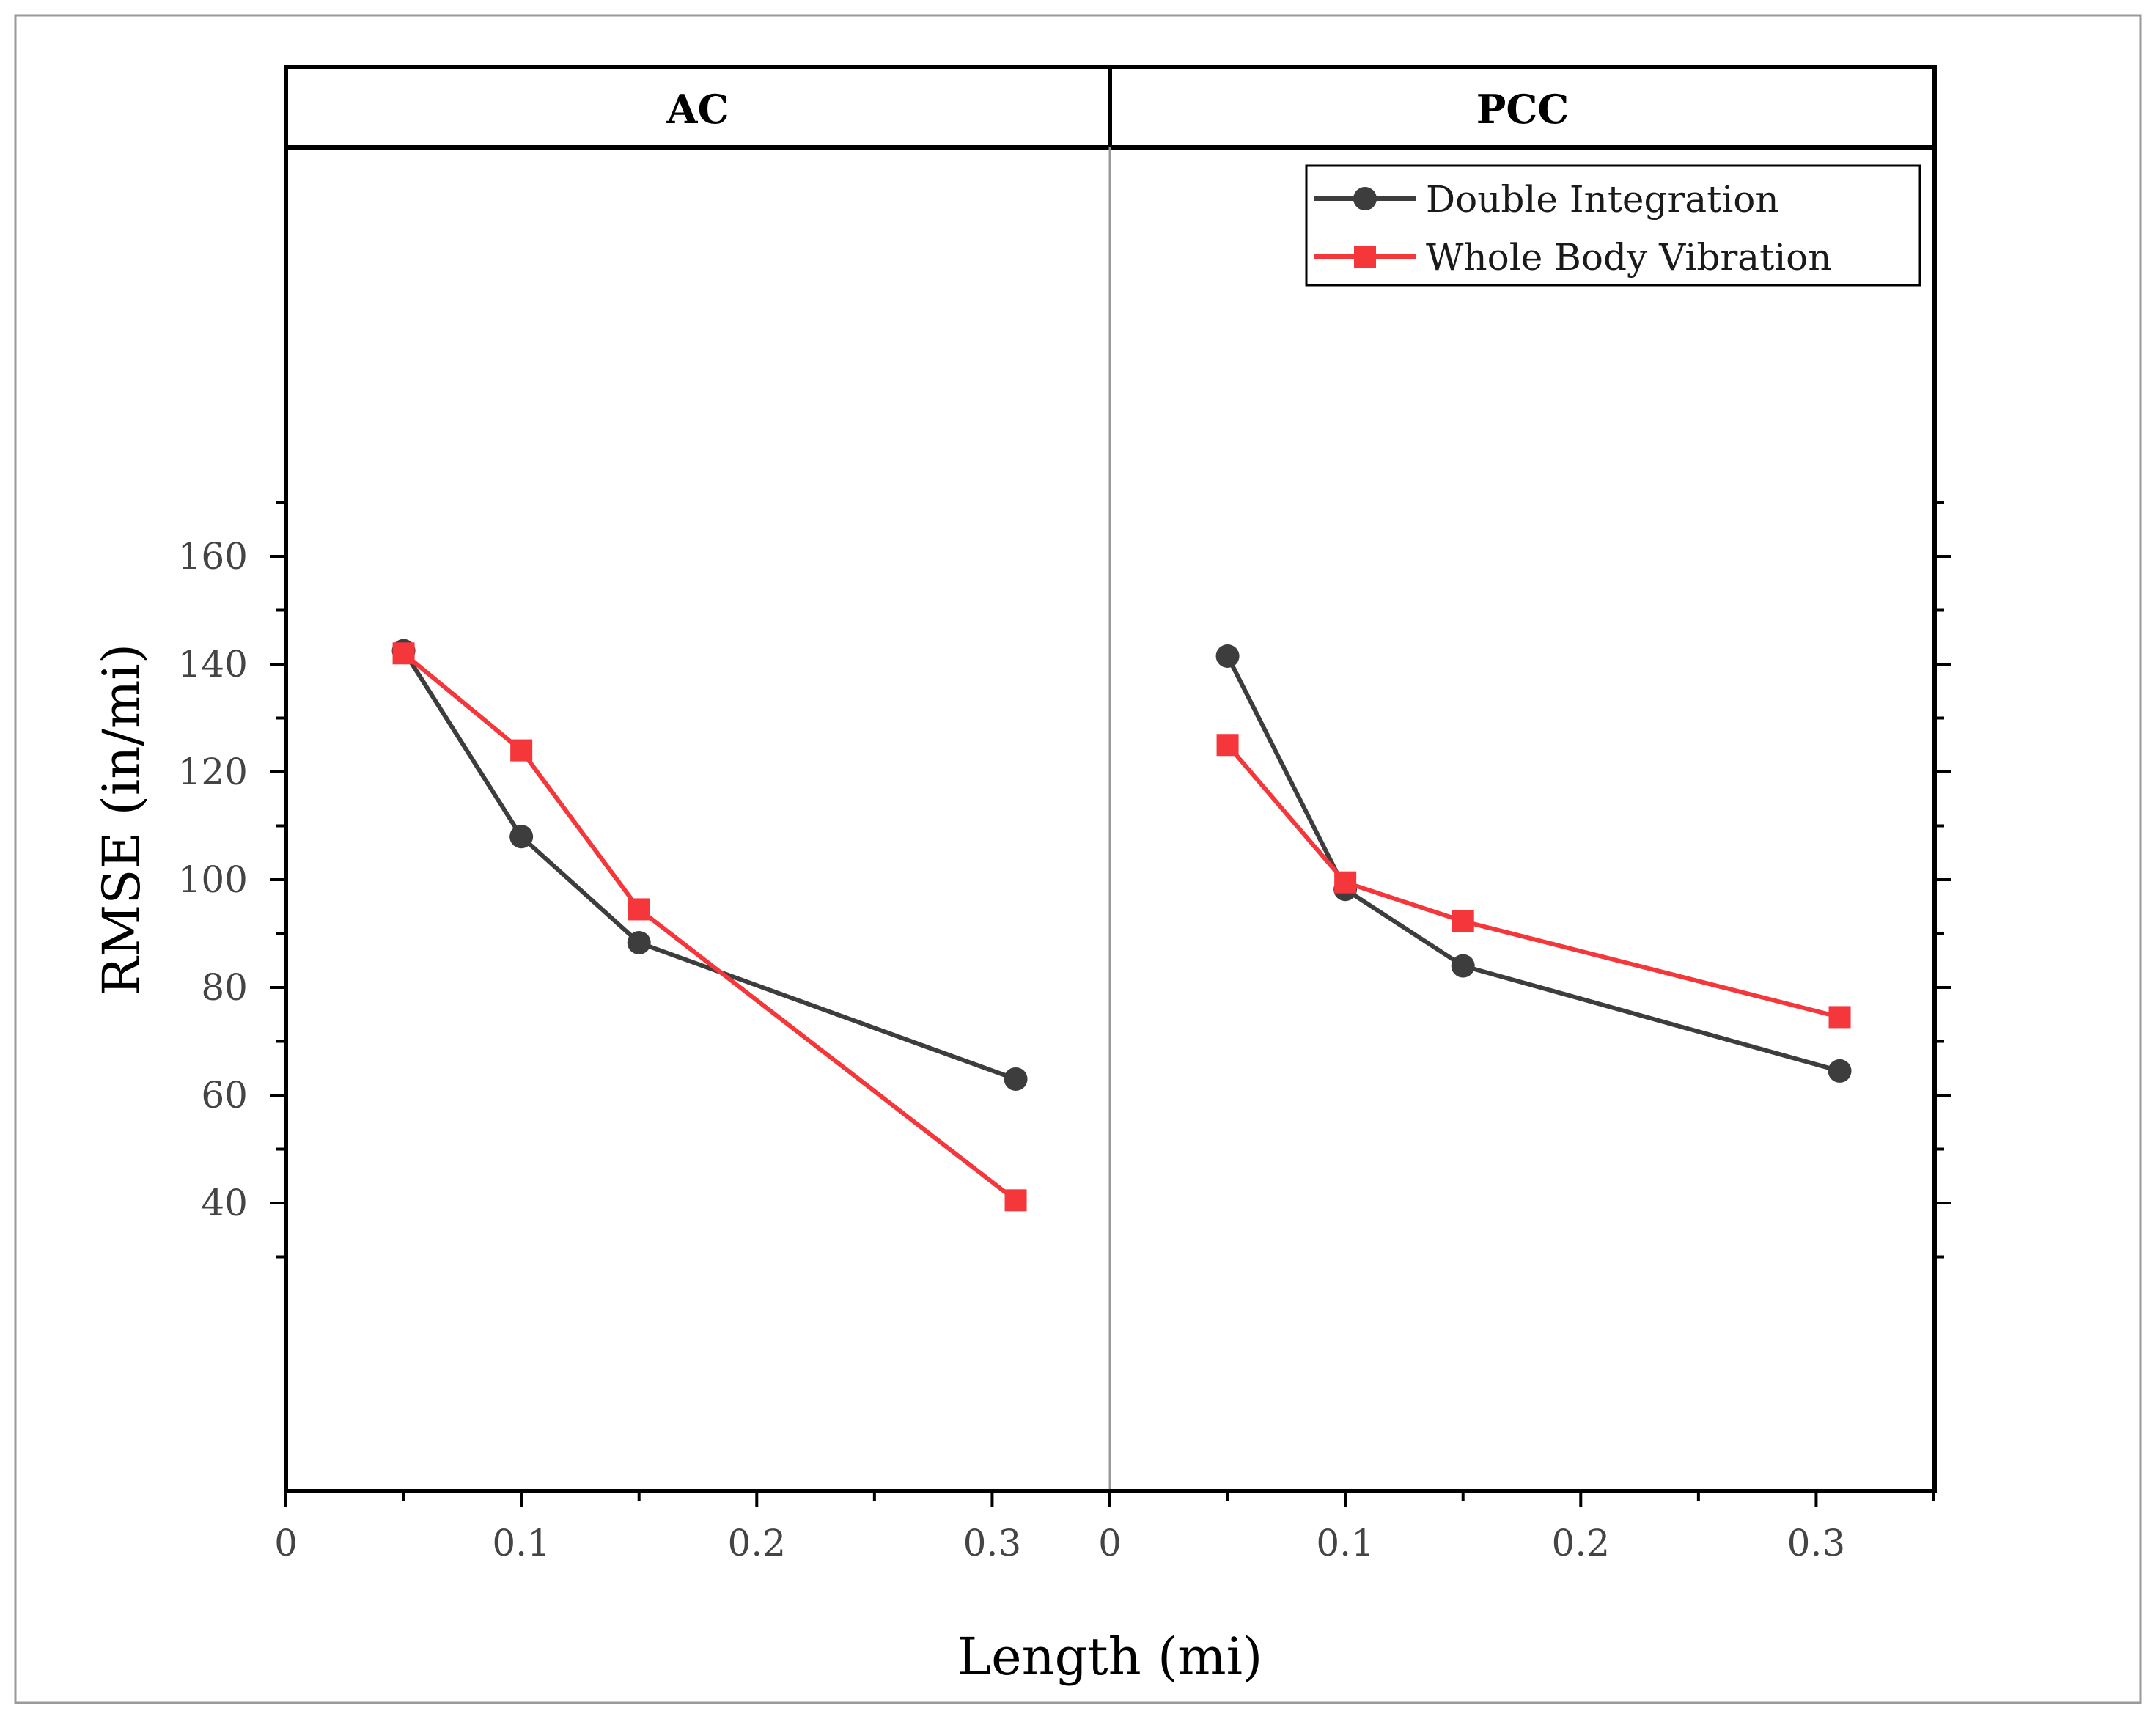 The height and width of the screenshot is (1722, 2156). Describe the element at coordinates (1943, 880) in the screenshot. I see `y-axis-ticks-right` at that location.